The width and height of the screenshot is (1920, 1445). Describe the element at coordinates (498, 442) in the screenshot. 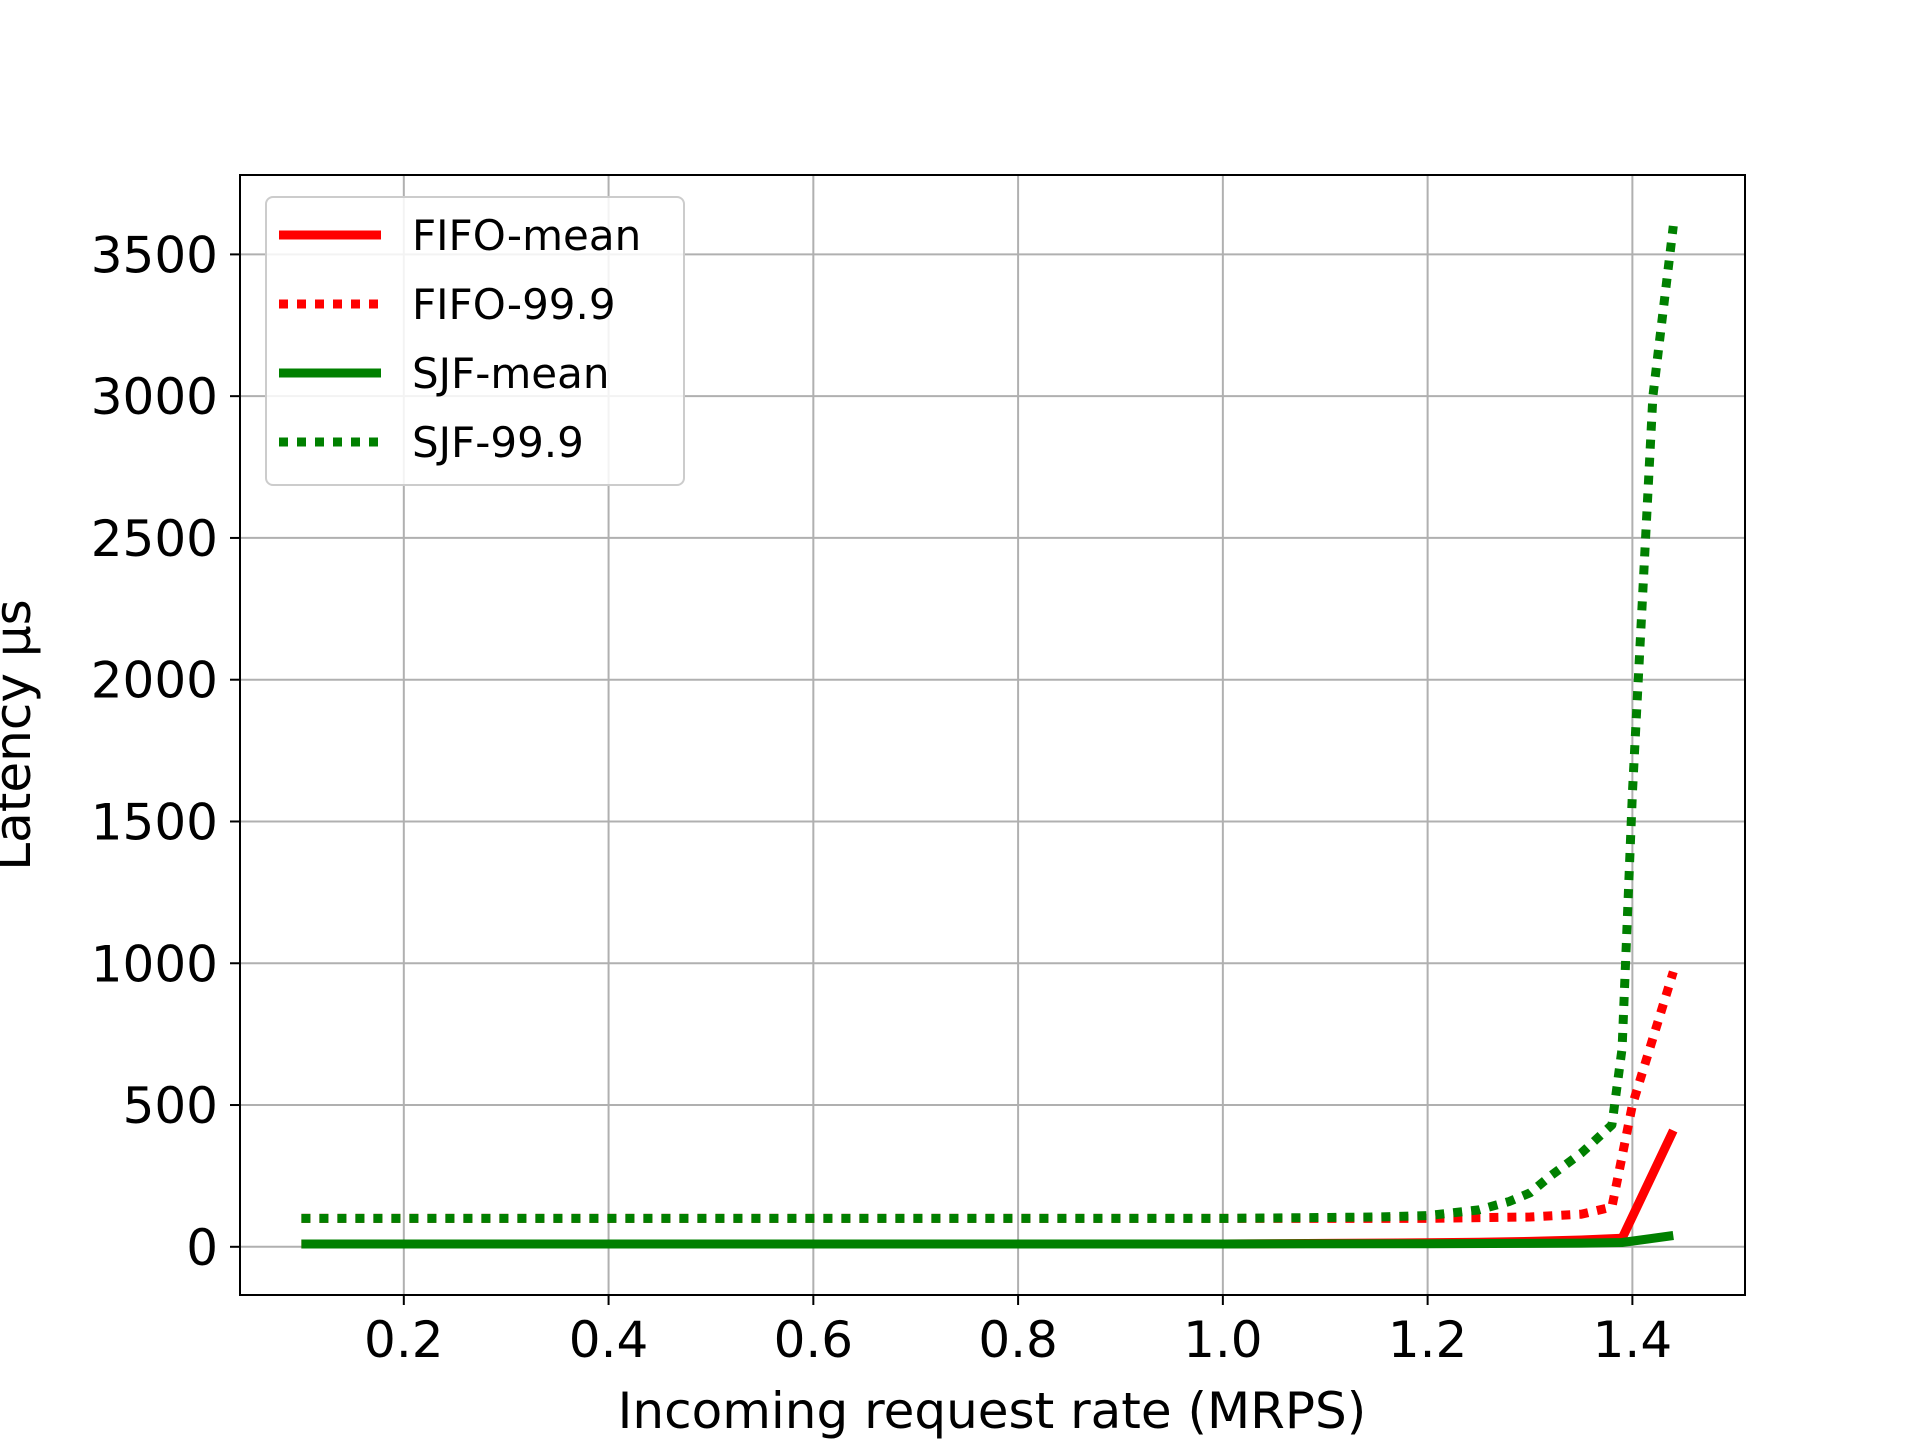

I see `legend-label: SJF-99.9` at that location.